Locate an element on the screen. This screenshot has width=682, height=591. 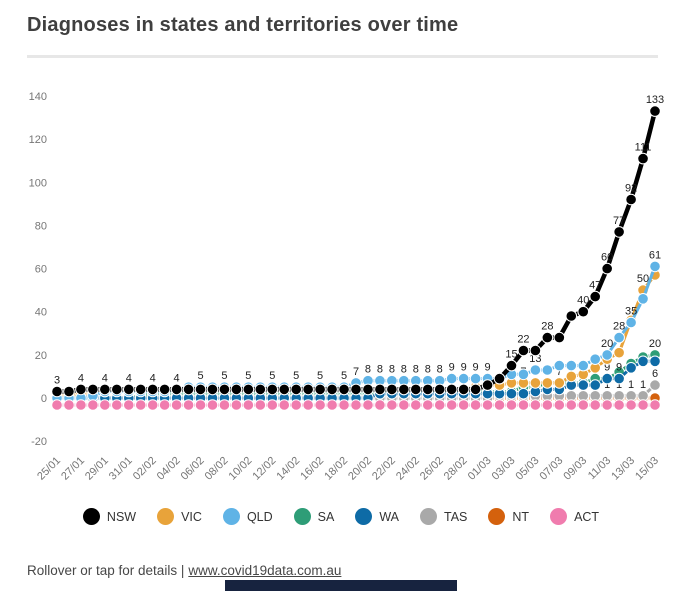
legend-item-sa: SA is located at coordinates (313, 516).